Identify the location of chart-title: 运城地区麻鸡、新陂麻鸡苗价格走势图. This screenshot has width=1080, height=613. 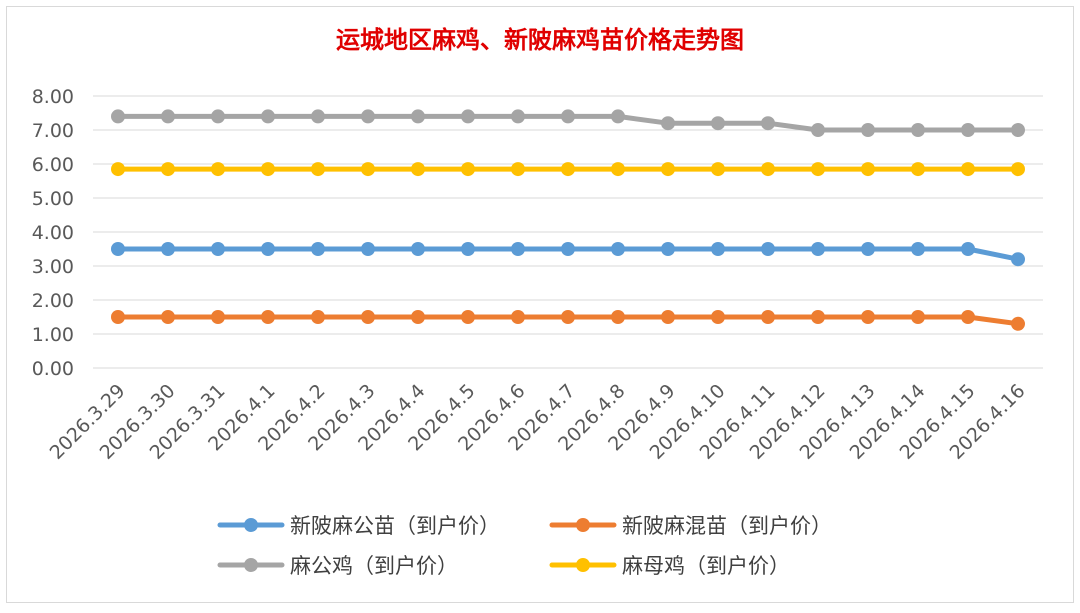
(540, 40).